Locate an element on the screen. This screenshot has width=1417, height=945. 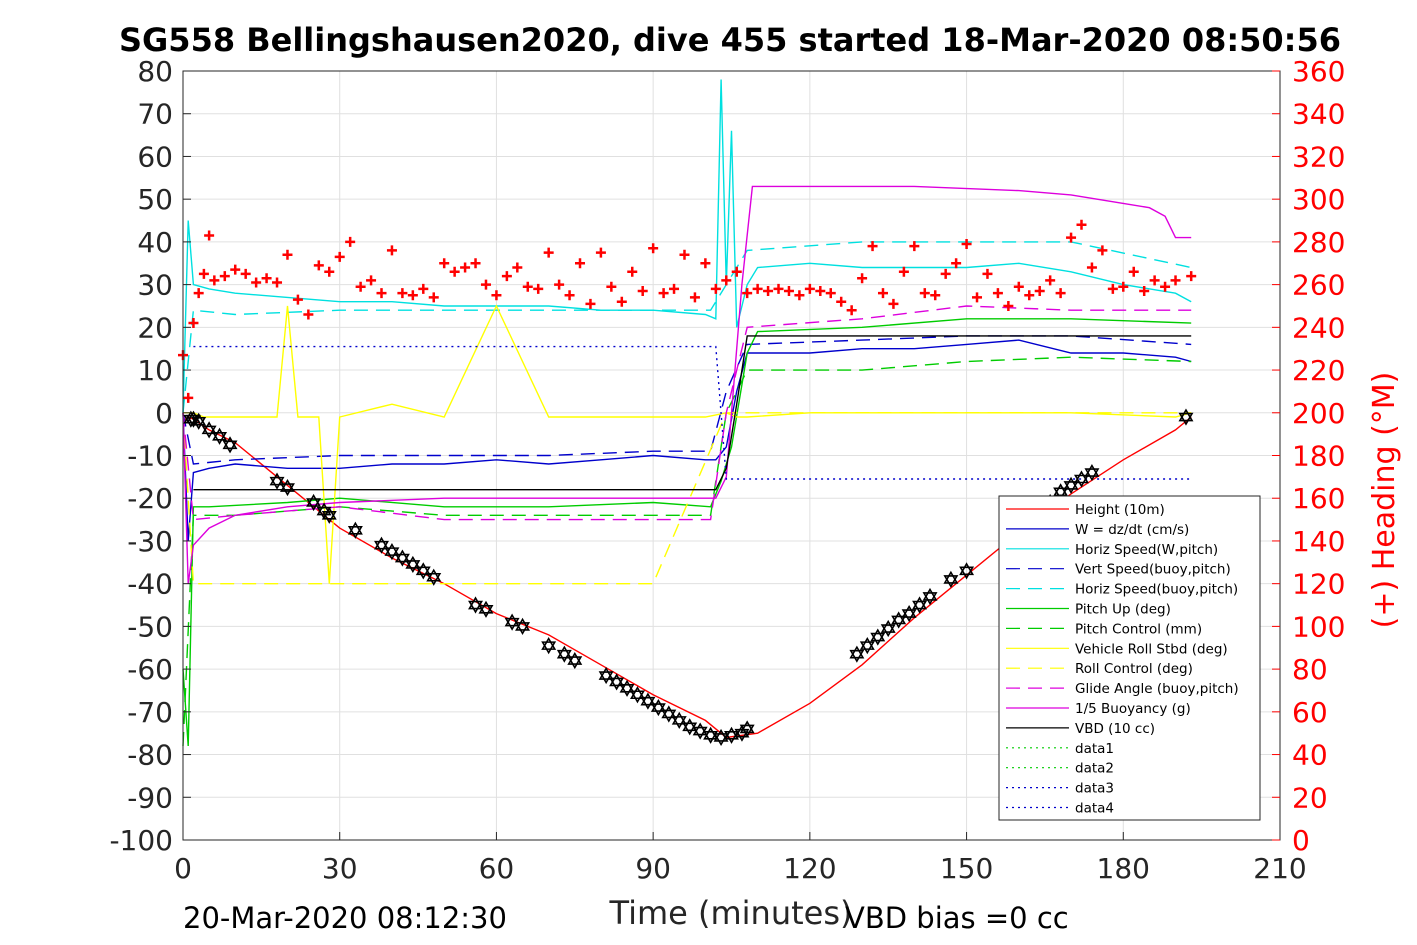
y-left-tick-label: -40 is located at coordinates (150, 584).